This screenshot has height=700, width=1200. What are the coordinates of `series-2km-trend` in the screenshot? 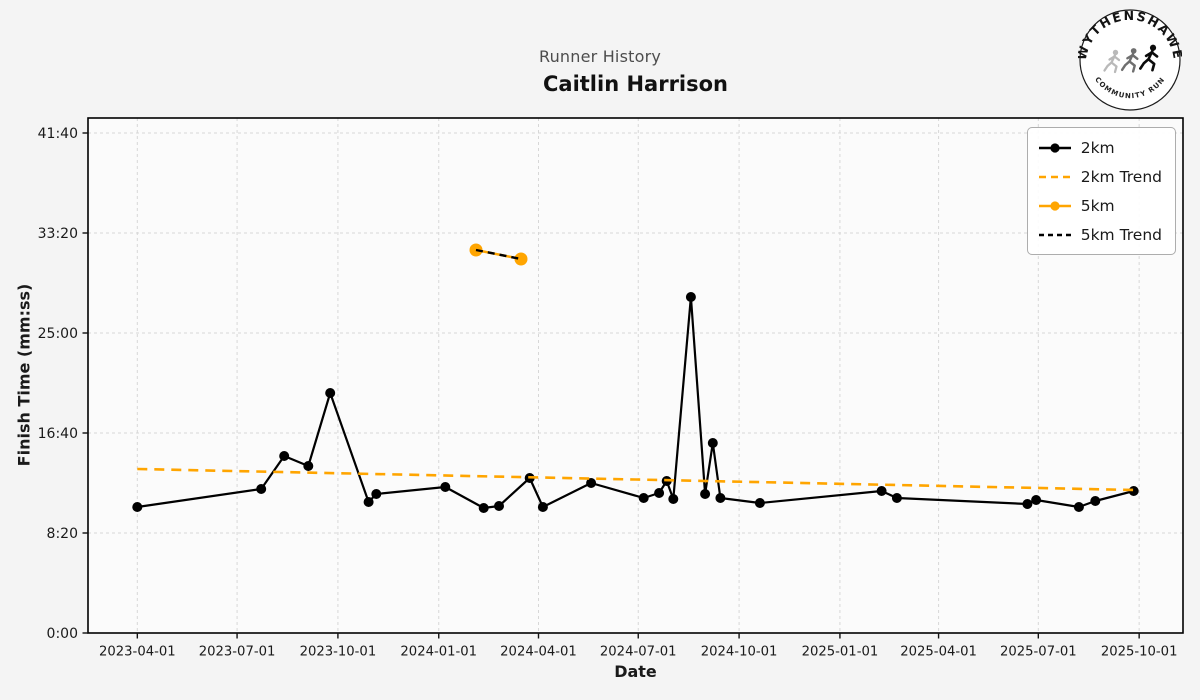 It's located at (635, 479).